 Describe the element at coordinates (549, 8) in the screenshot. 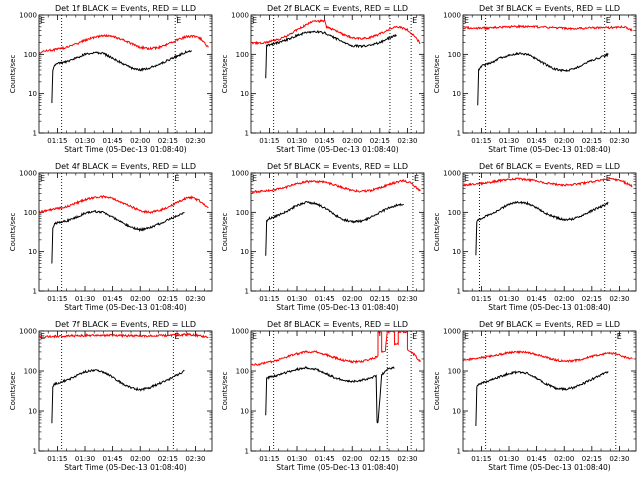

I see `chart-title: Det 3f BLACK = Events, RED = LLD` at that location.